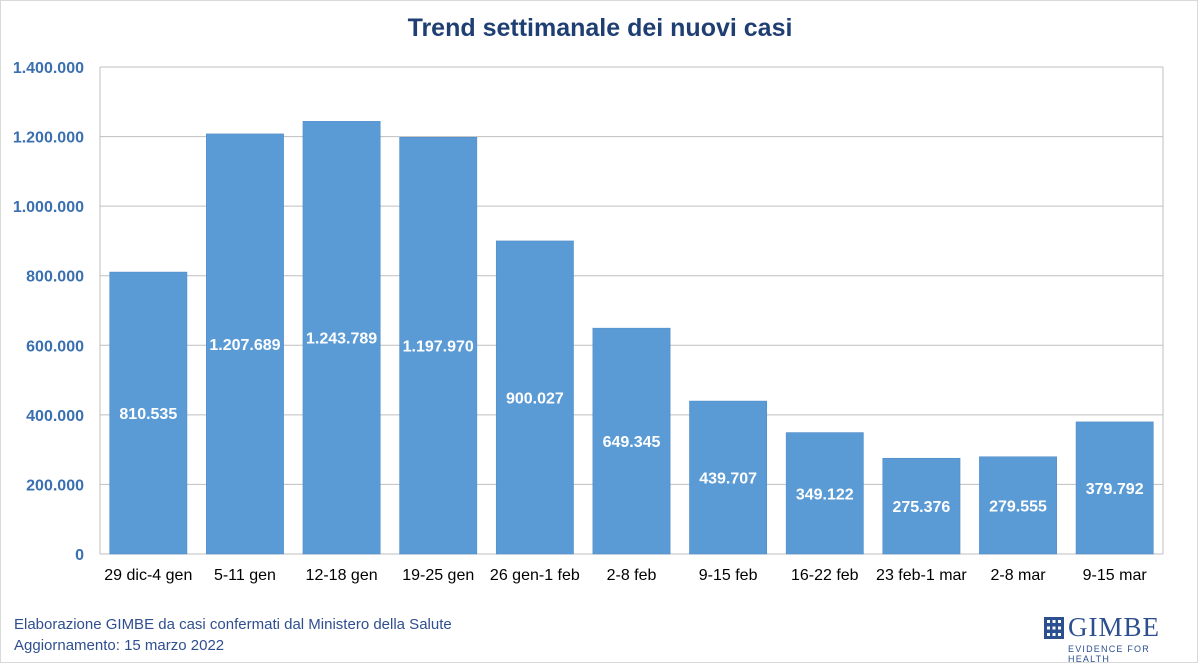 This screenshot has width=1200, height=665. I want to click on x-tick-label: 12-18 gen, so click(342, 575).